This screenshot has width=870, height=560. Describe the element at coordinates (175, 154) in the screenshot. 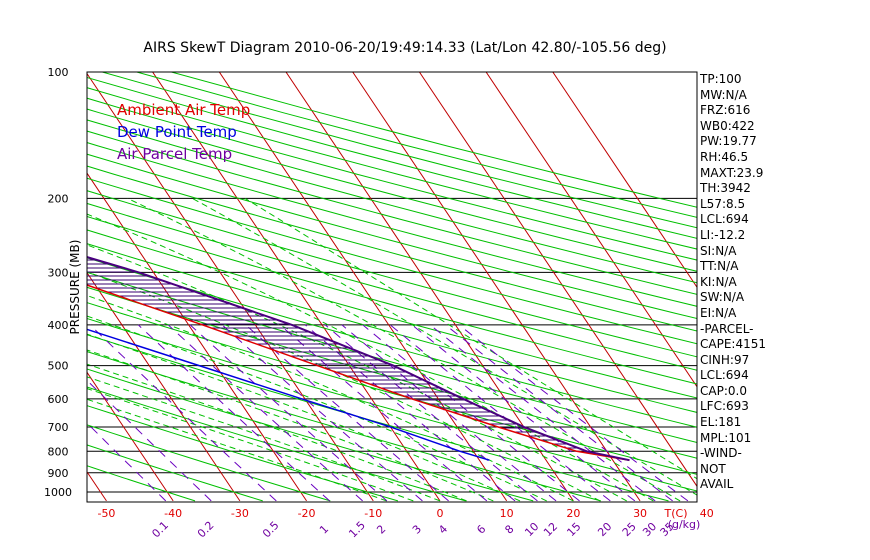

I see `legend-air-parcel-temp: Air Parcel Temp` at that location.